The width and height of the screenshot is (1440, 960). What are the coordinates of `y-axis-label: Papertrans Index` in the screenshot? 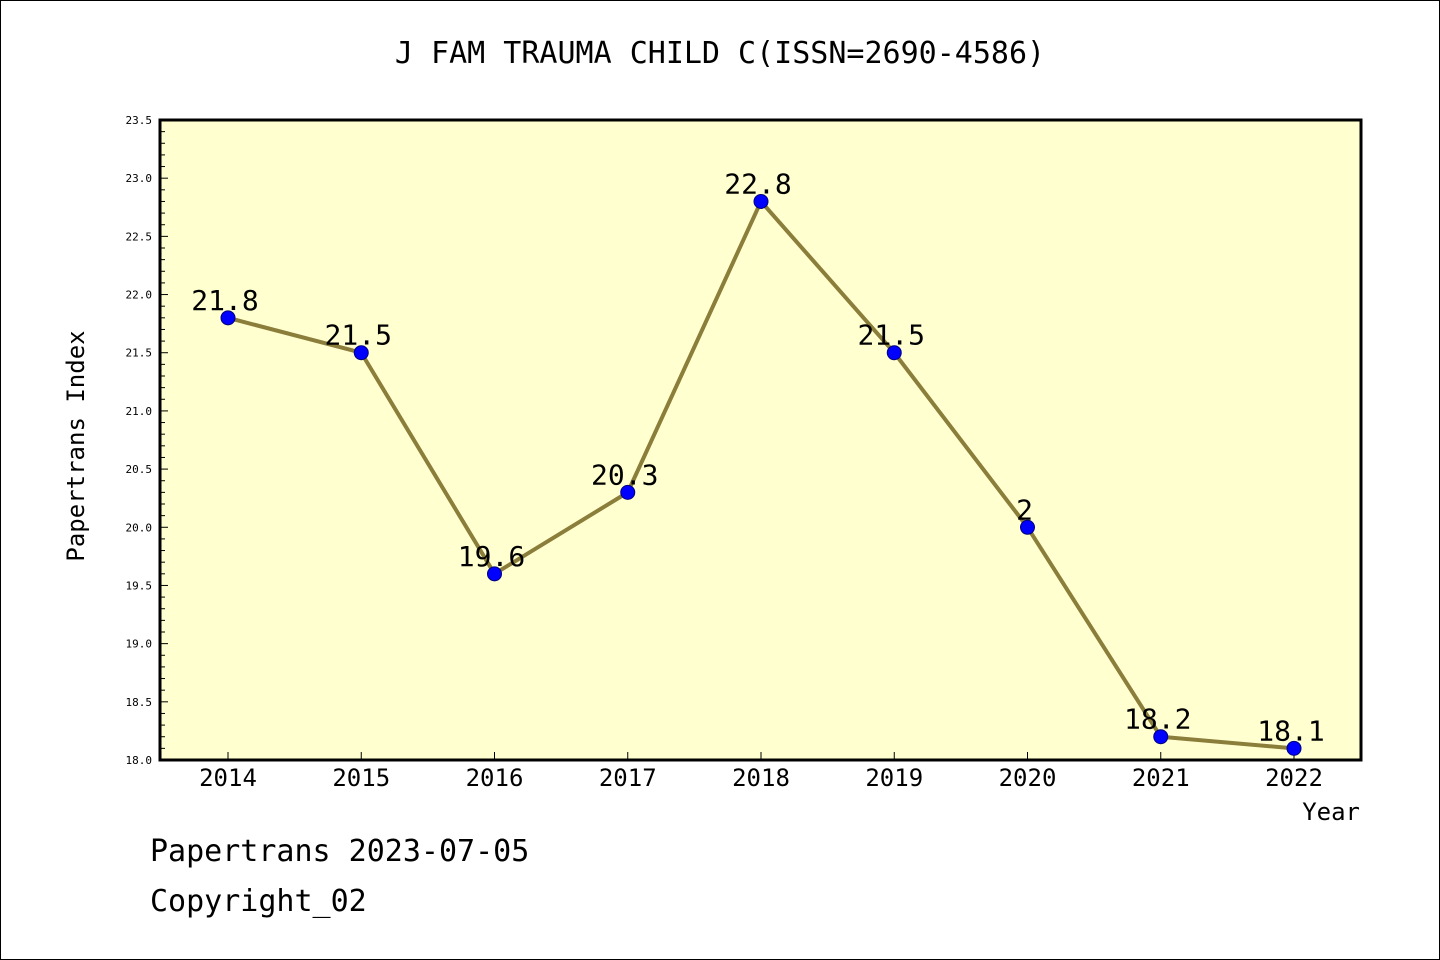 It's located at (76, 445).